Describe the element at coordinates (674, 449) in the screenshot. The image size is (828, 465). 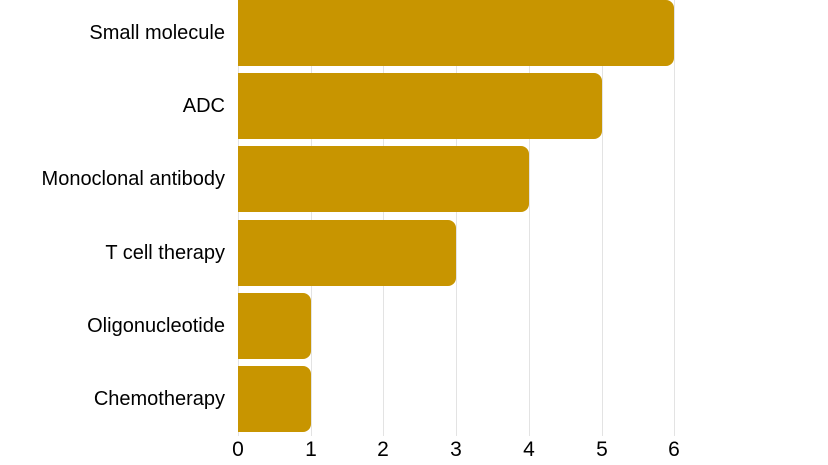
I see `x-tick-label-6: 6` at that location.